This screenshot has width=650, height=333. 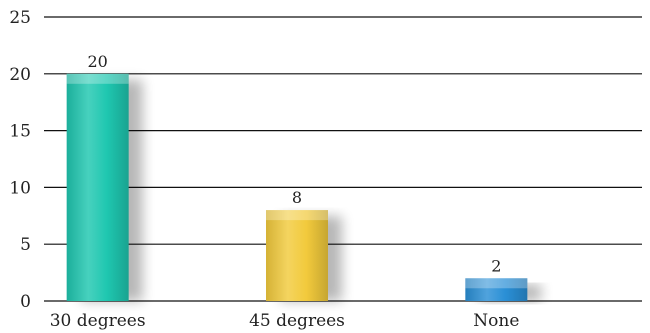 I want to click on data-label: 20, so click(x=97, y=61).